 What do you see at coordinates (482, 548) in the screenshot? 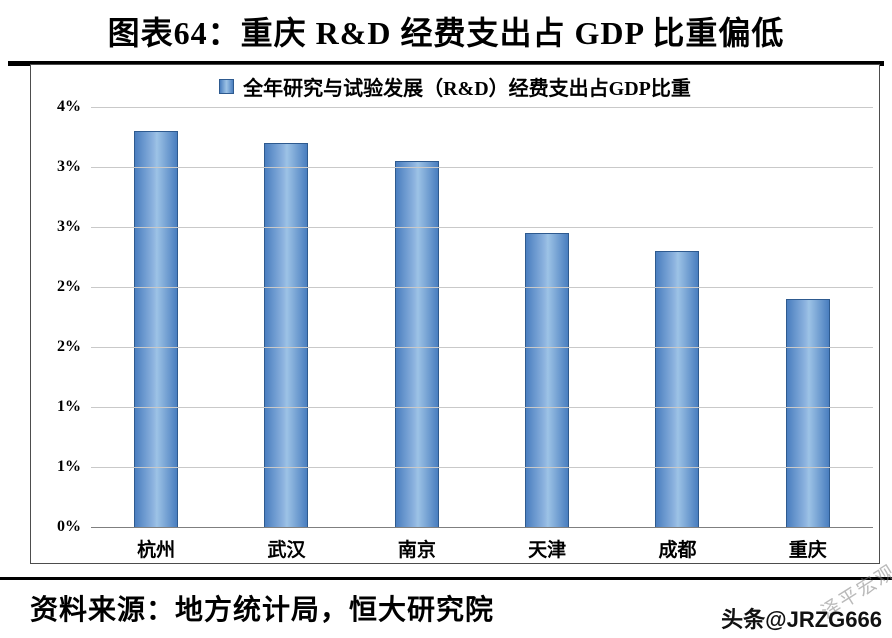
I see `x-axis: 杭州 武汉 南京 天津 成都 重庆` at bounding box center [482, 548].